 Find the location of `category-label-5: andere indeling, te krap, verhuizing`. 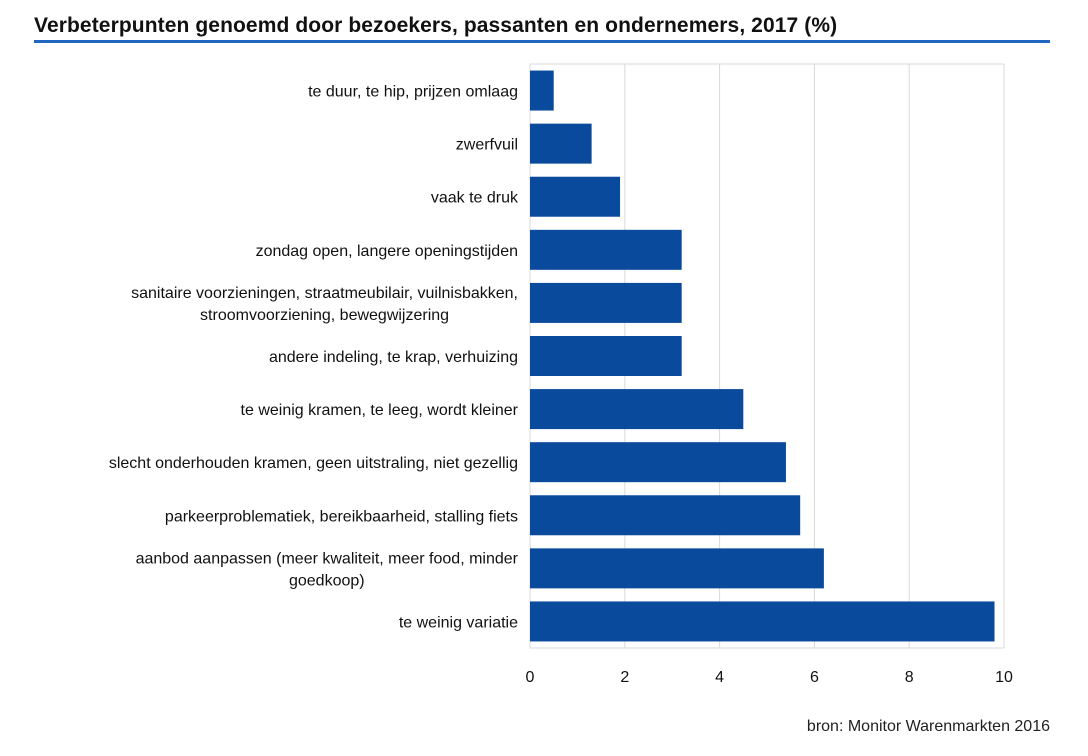

category-label-5: andere indeling, te krap, verhuizing is located at coordinates (393, 357).